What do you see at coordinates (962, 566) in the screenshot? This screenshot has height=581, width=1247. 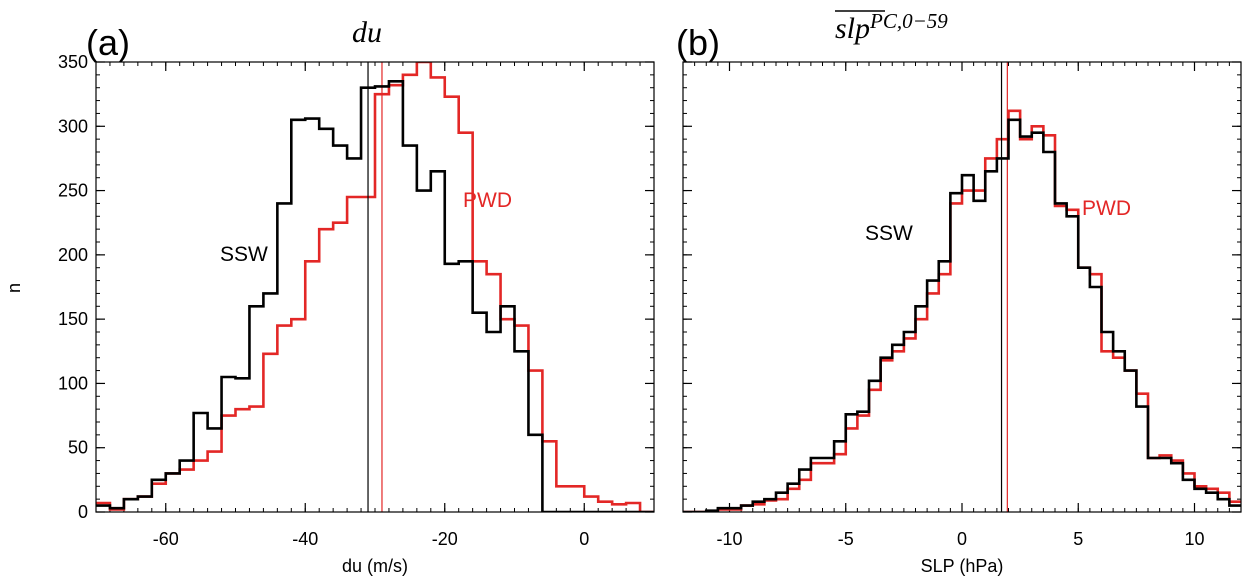 I see `panel-b-xlabel: SLP (hPa)` at bounding box center [962, 566].